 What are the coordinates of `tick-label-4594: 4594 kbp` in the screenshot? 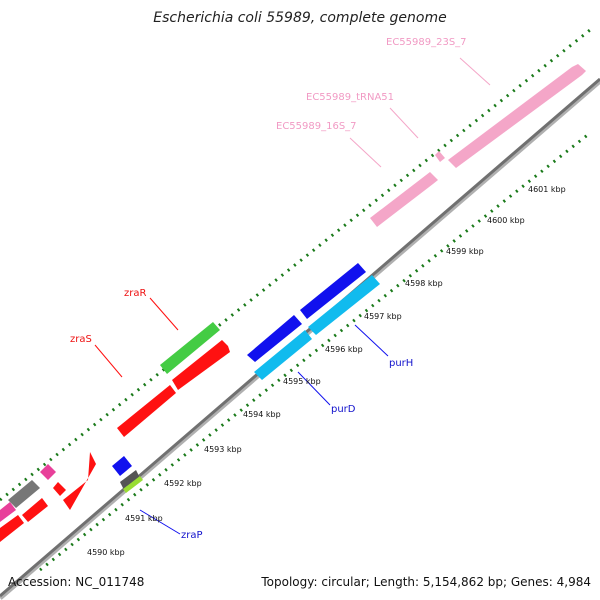 It's located at (262, 414).